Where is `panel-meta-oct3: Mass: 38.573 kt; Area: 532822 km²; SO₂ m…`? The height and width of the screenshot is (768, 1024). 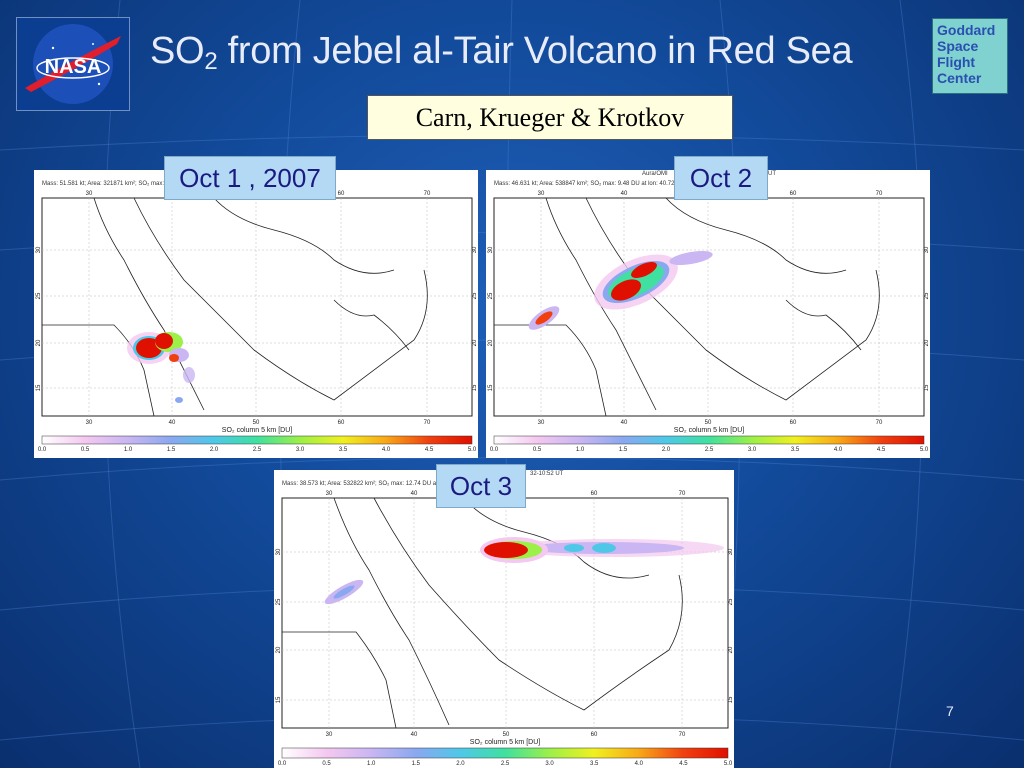
panel-meta-oct3: Mass: 38.573 kt; Area: 532822 km²; SO₂ m… is located at coordinates (360, 484).